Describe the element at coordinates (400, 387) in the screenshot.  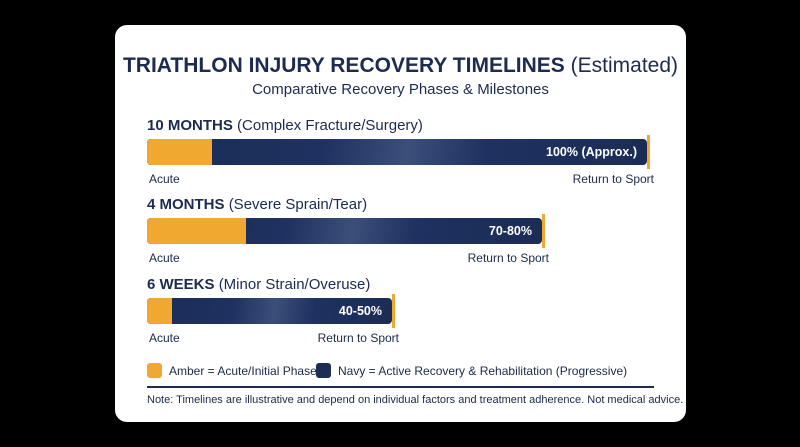
I see `divider` at that location.